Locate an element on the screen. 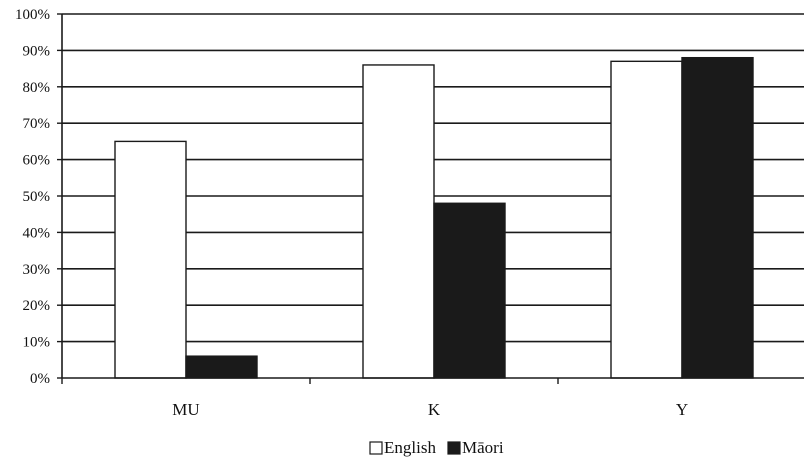 The height and width of the screenshot is (465, 804). y-tick-label: 0% is located at coordinates (40, 379).